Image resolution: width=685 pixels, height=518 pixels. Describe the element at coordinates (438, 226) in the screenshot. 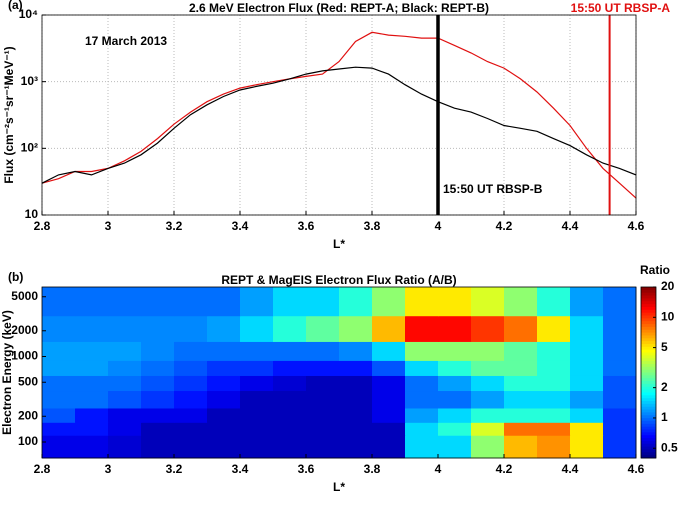

I see `x-tick-label: 4` at that location.